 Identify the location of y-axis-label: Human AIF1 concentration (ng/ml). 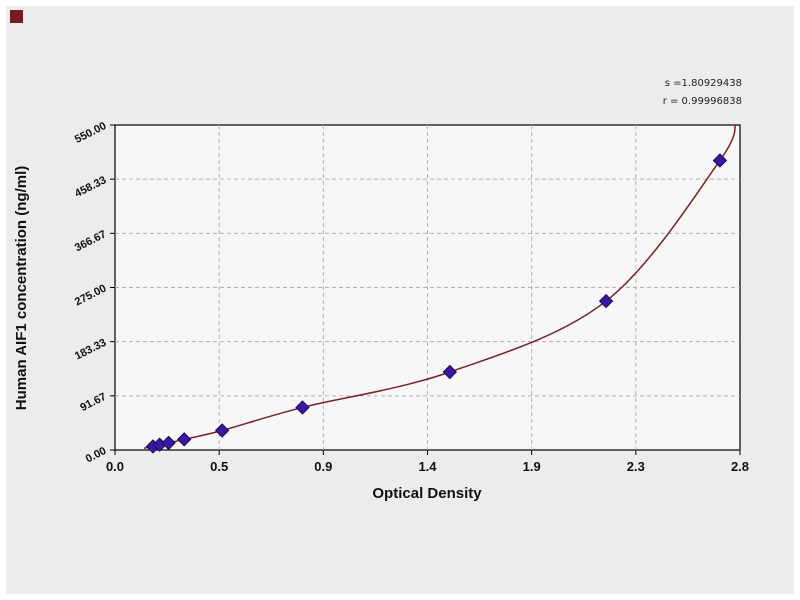
(21, 288).